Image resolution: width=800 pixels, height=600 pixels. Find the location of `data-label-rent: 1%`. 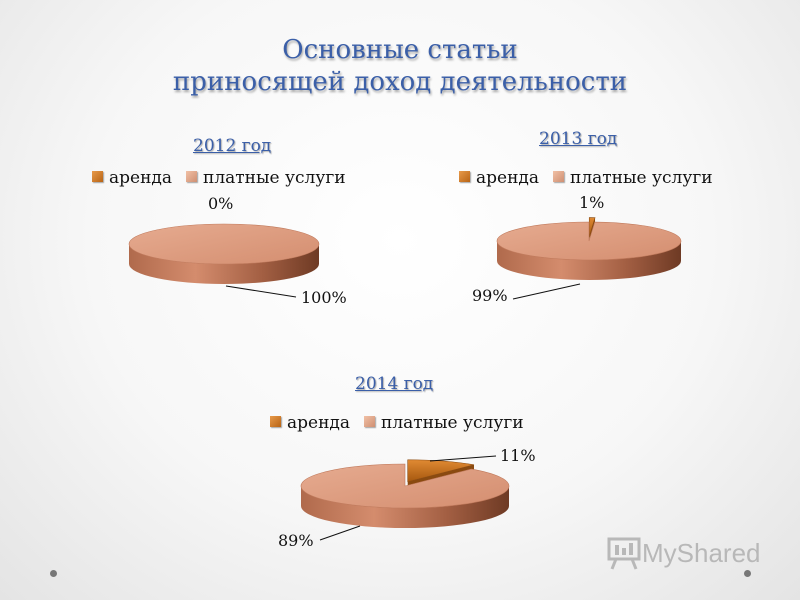

data-label-rent: 1% is located at coordinates (591, 202).